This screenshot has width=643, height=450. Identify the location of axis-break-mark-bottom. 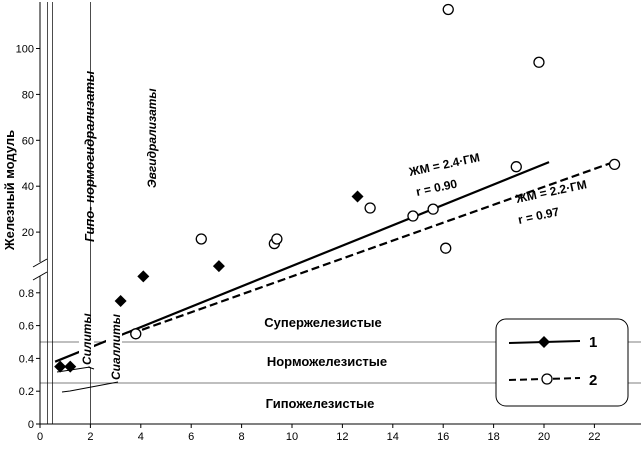
(40, 276).